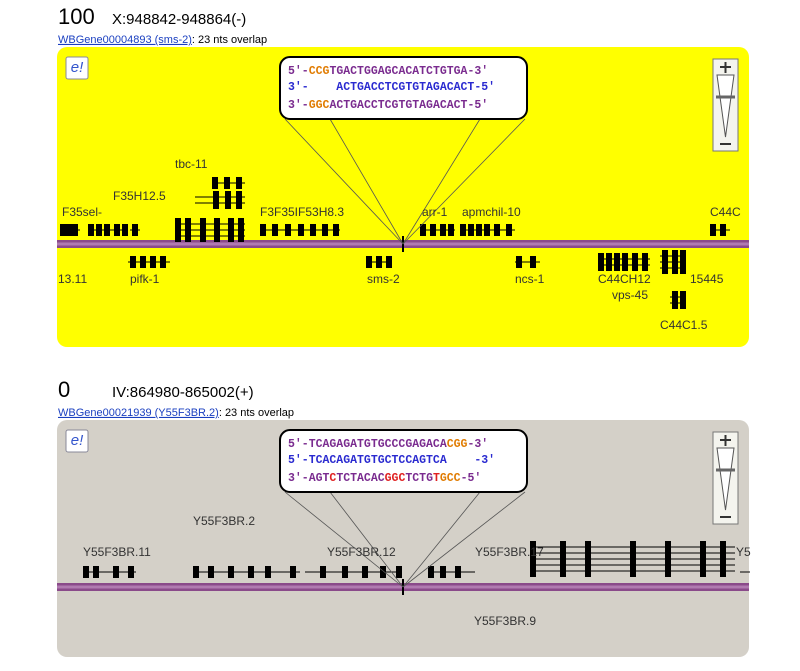  Describe the element at coordinates (125, 40) in the screenshot. I see `gene-link: WBGene00004893 (sms-2)` at that location.